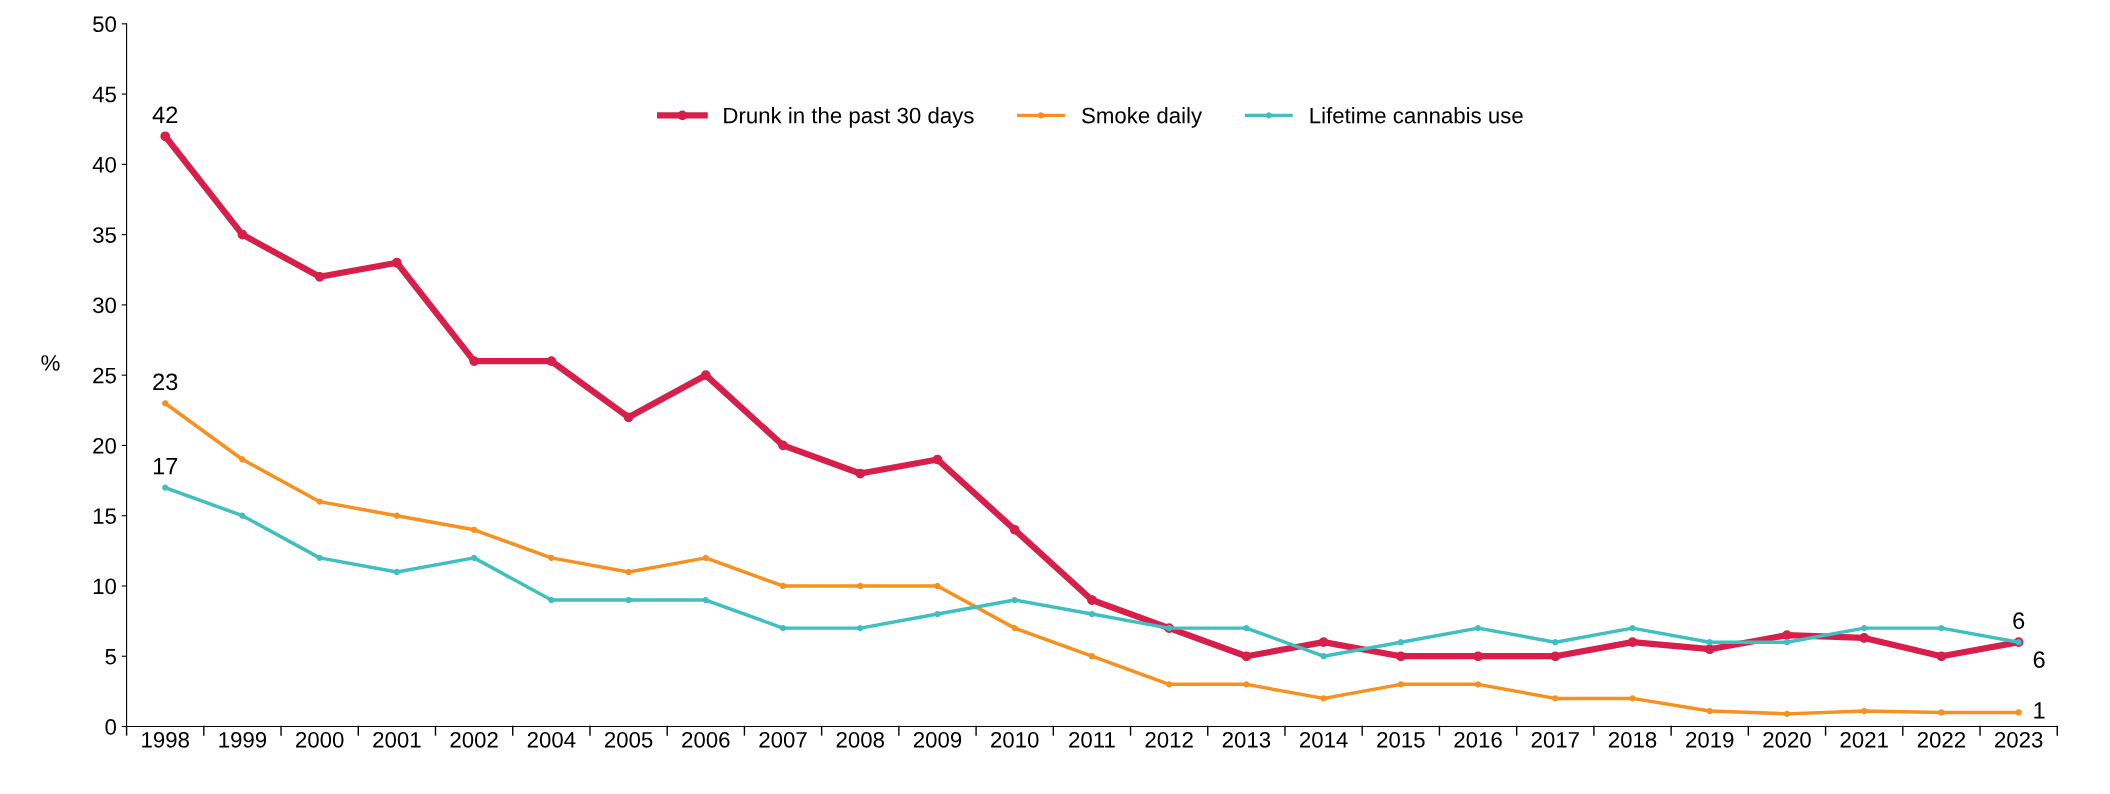 Image resolution: width=2110 pixels, height=794 pixels. Describe the element at coordinates (165, 382) in the screenshot. I see `data-label: 23` at that location.